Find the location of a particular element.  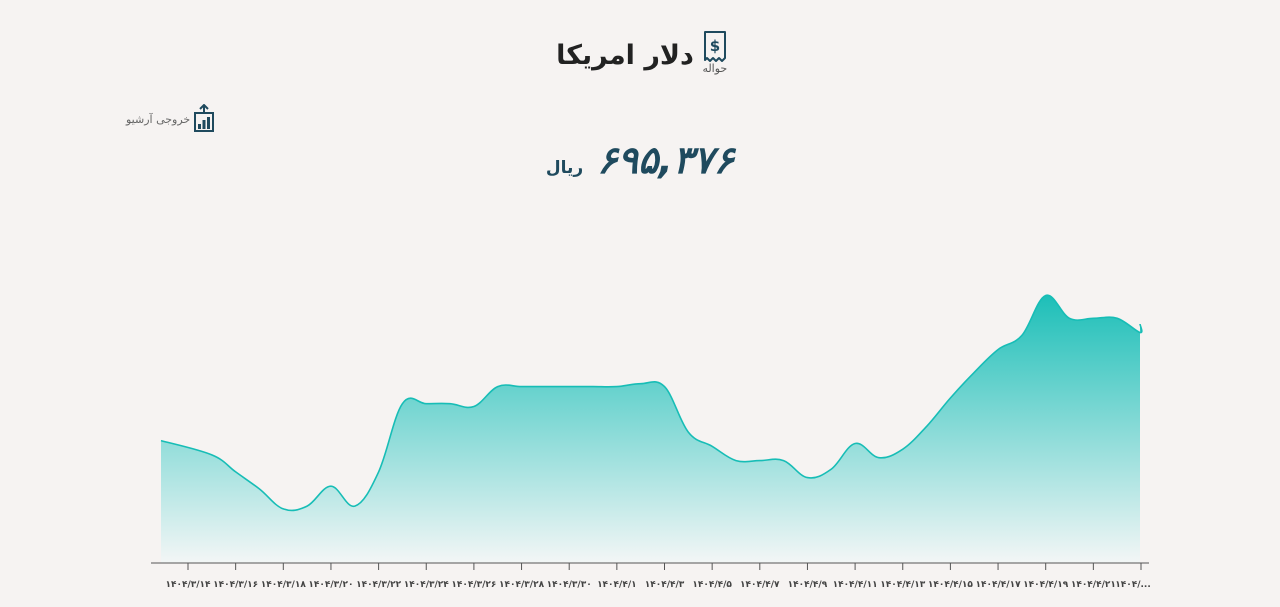

x-tick-label: ۱۴۰۴/۴/۷ is located at coordinates (760, 585).